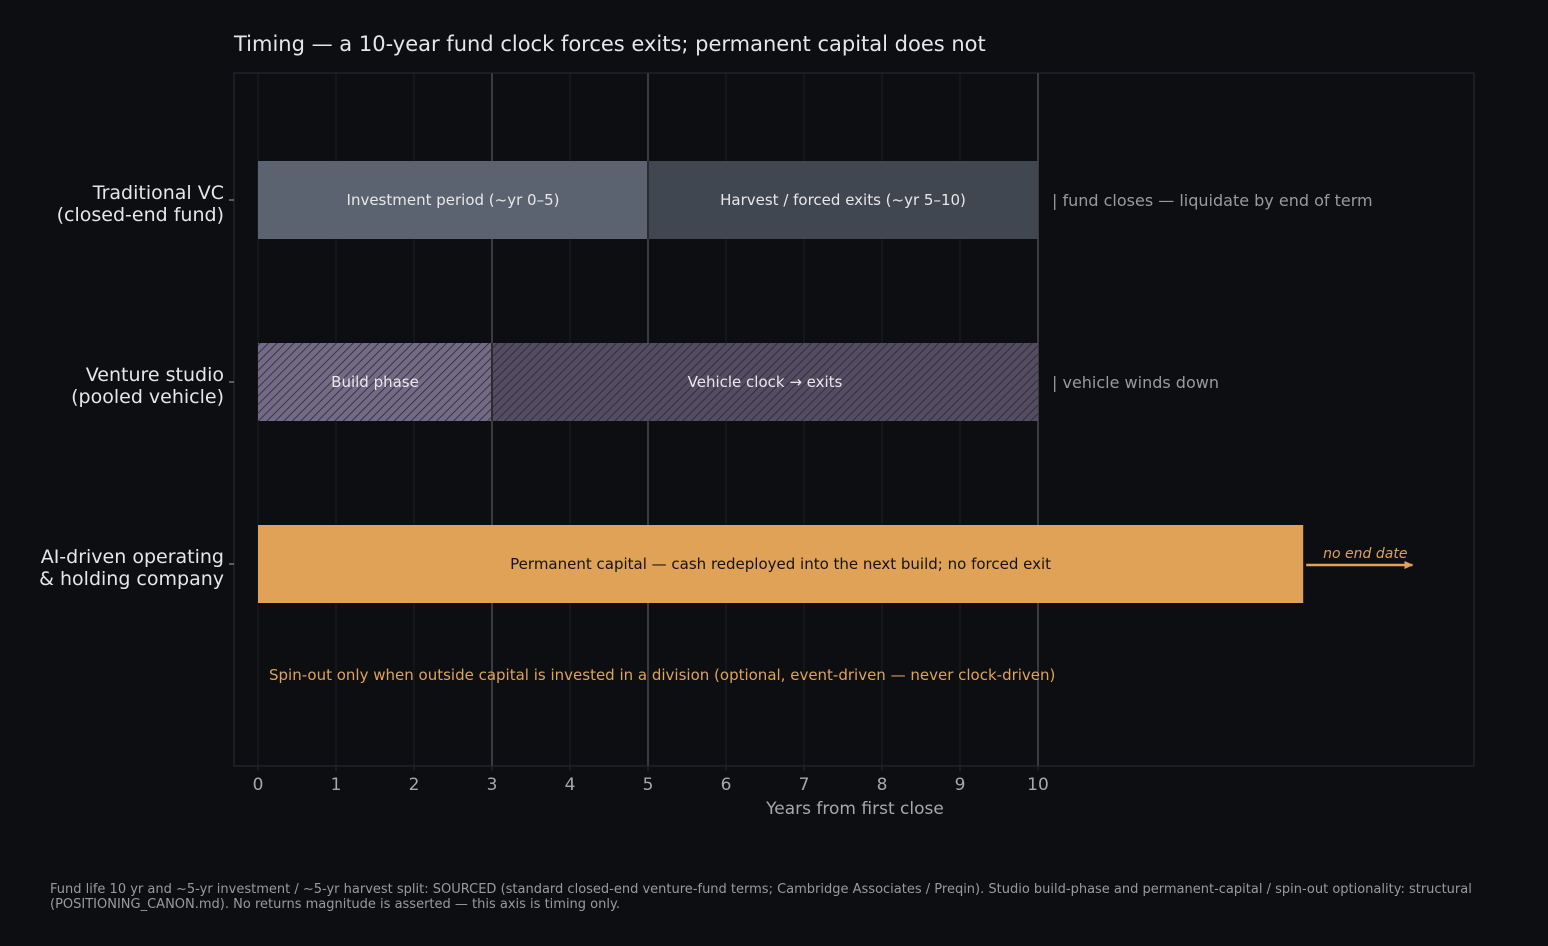  I want to click on row-end-note: | vehicle winds down, so click(1135, 382).